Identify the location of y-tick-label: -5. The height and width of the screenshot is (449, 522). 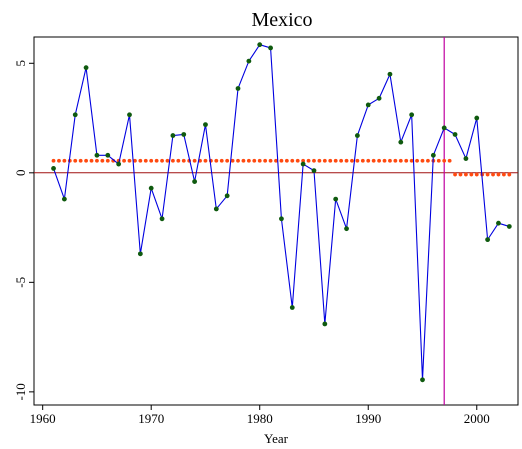
(20, 282).